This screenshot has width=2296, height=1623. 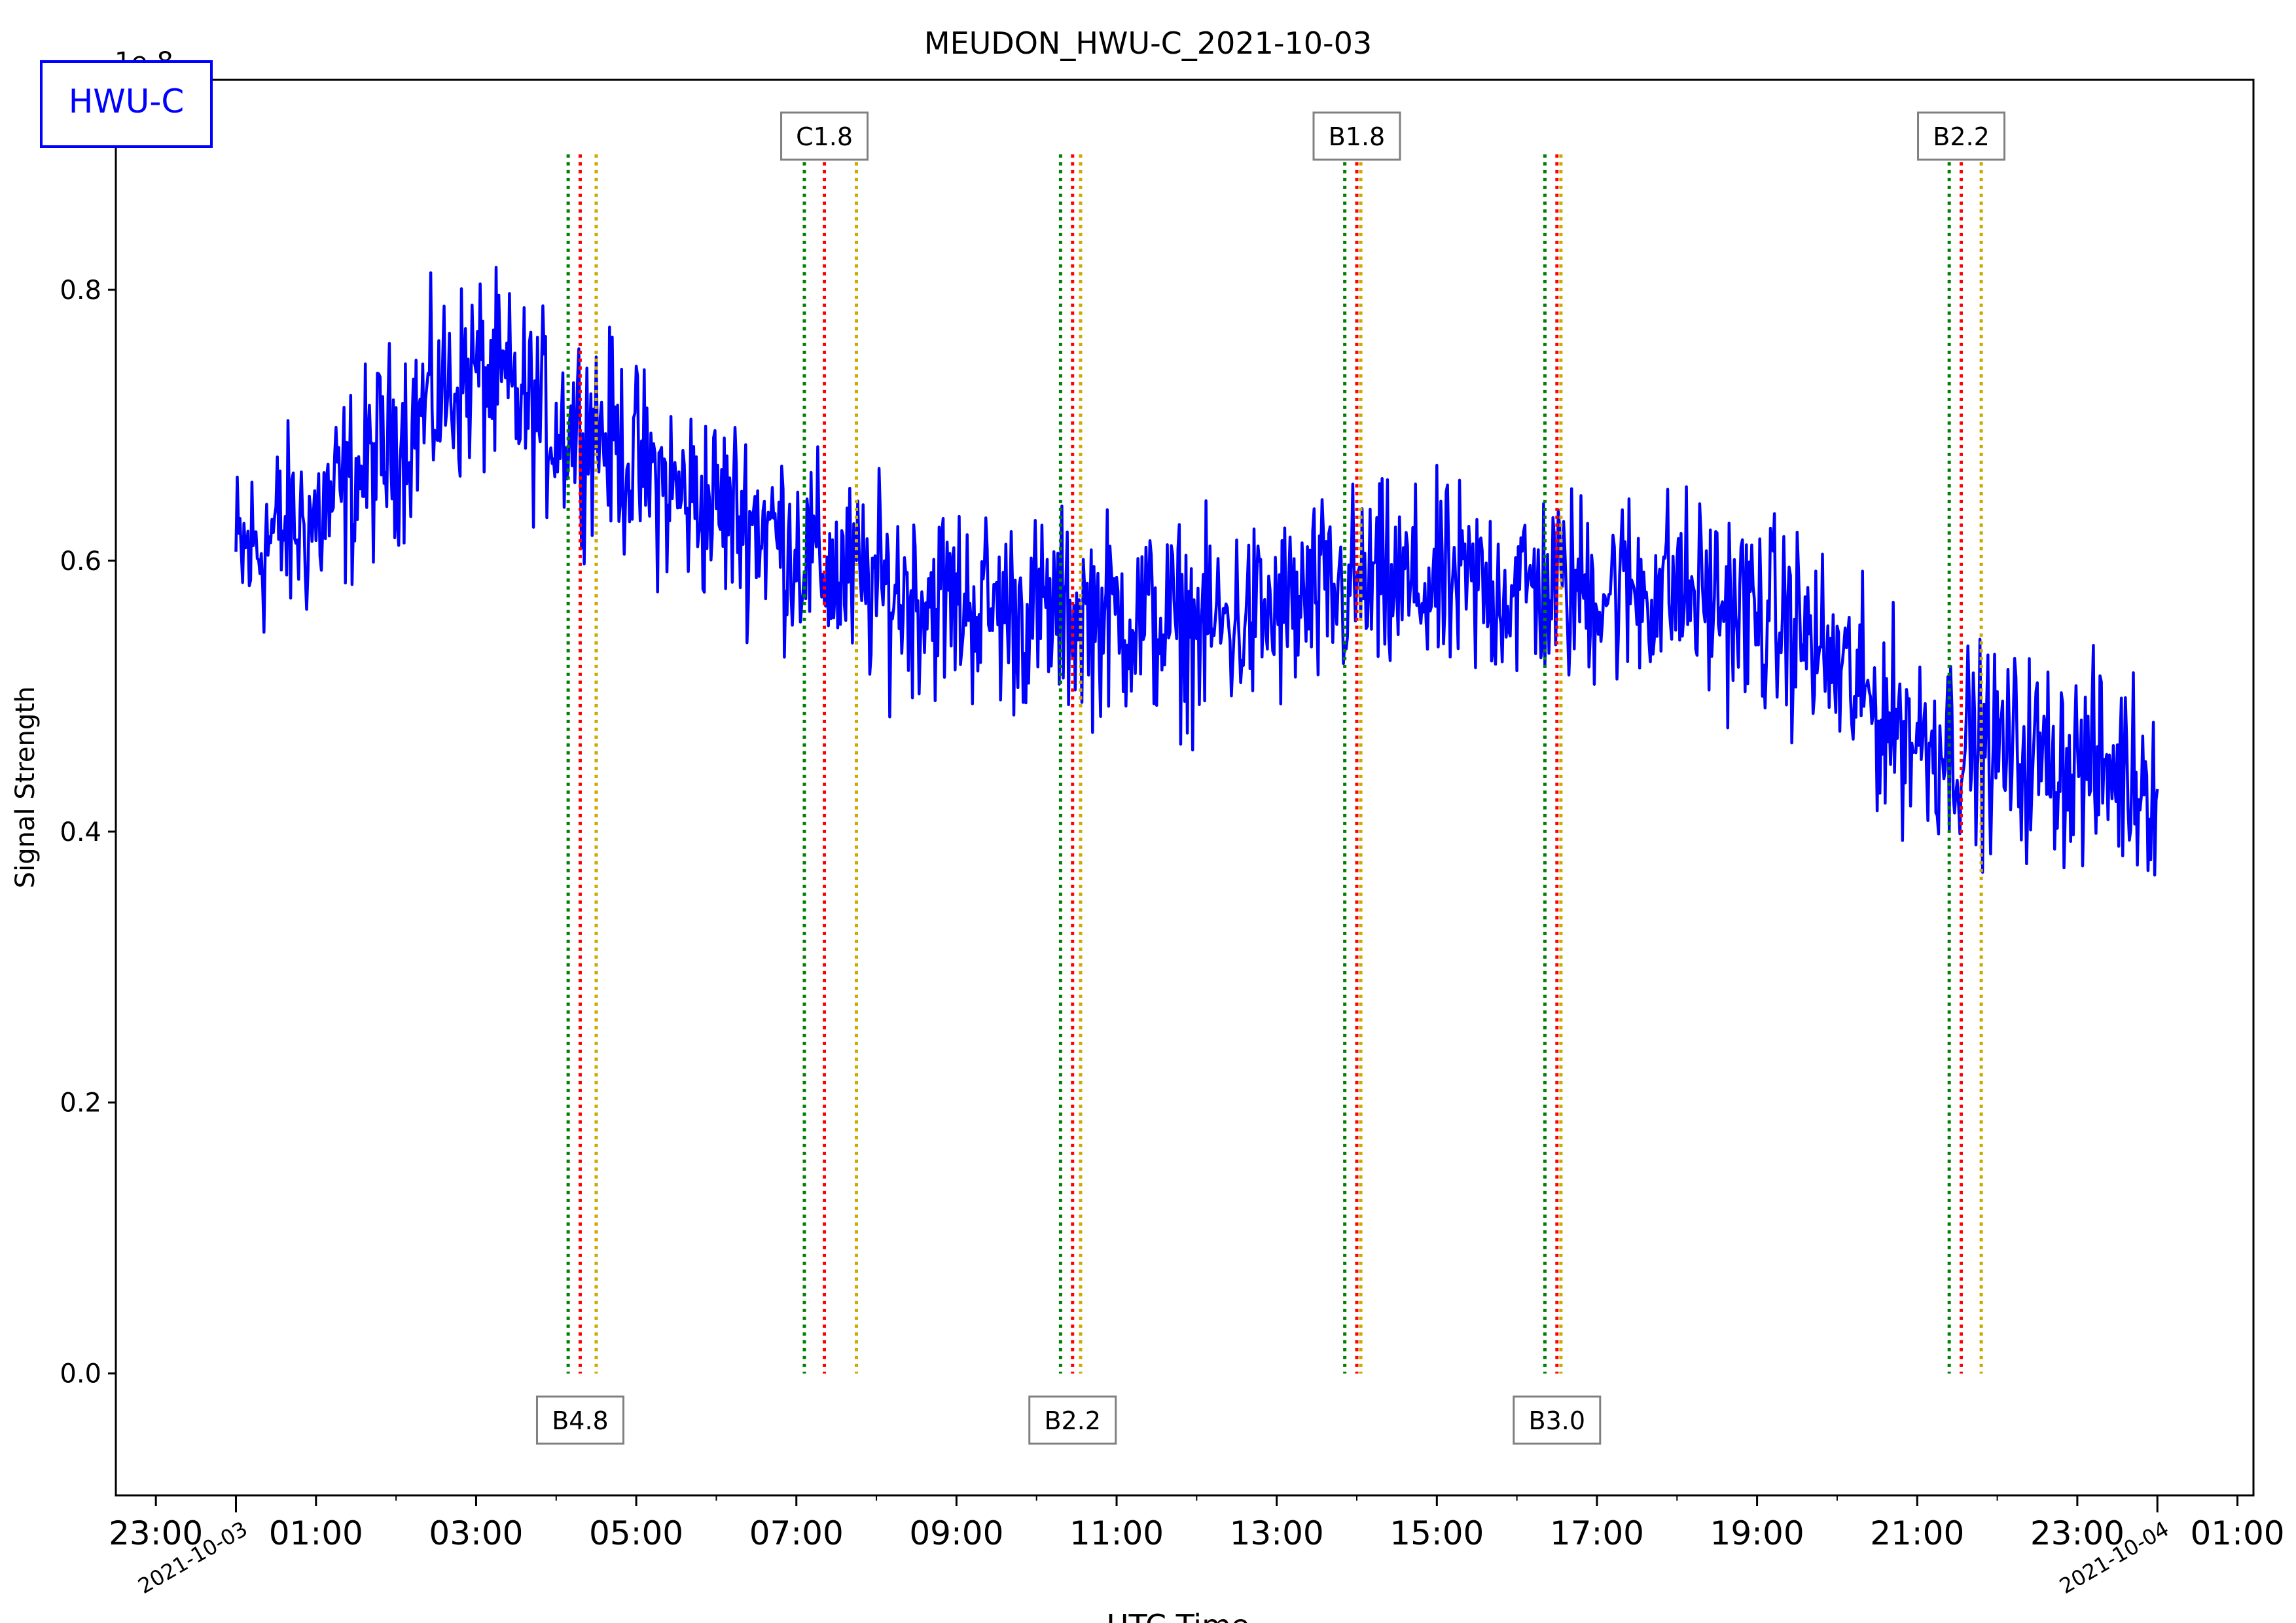 I want to click on y-axis-label: Signal Strength, so click(x=25, y=788).